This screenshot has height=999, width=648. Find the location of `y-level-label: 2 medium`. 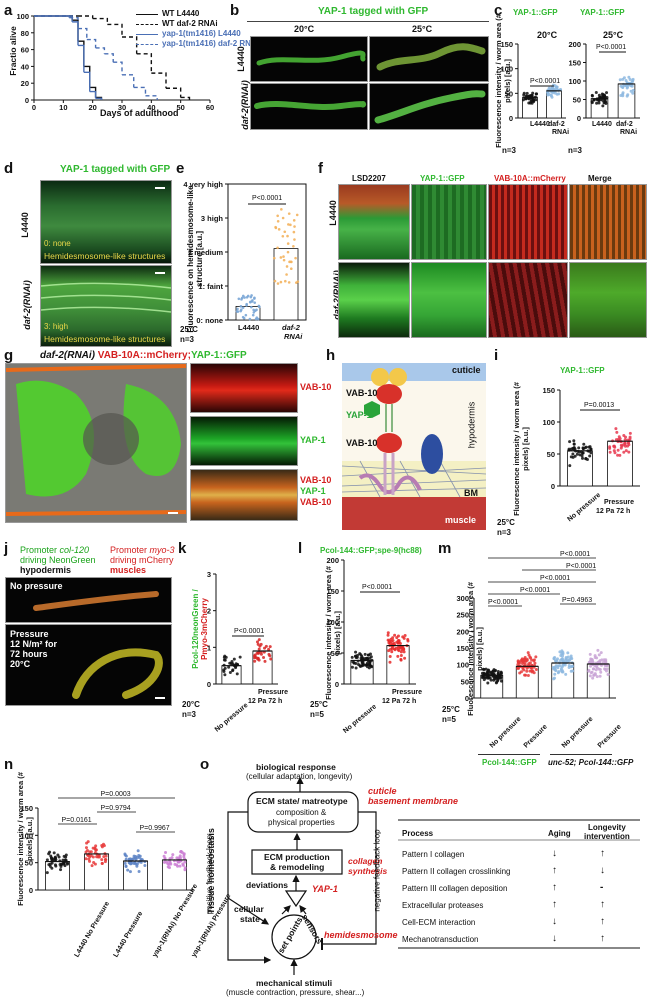

y-level-label: 2 medium is located at coordinates (205, 252).